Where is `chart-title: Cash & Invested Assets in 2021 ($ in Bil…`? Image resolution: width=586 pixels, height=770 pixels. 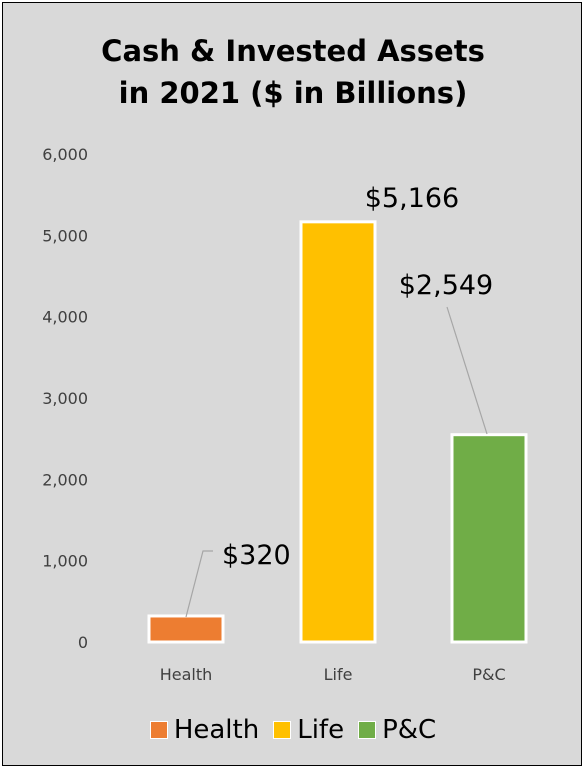 chart-title: Cash & Invested Assets in 2021 ($ in Bil… is located at coordinates (293, 72).